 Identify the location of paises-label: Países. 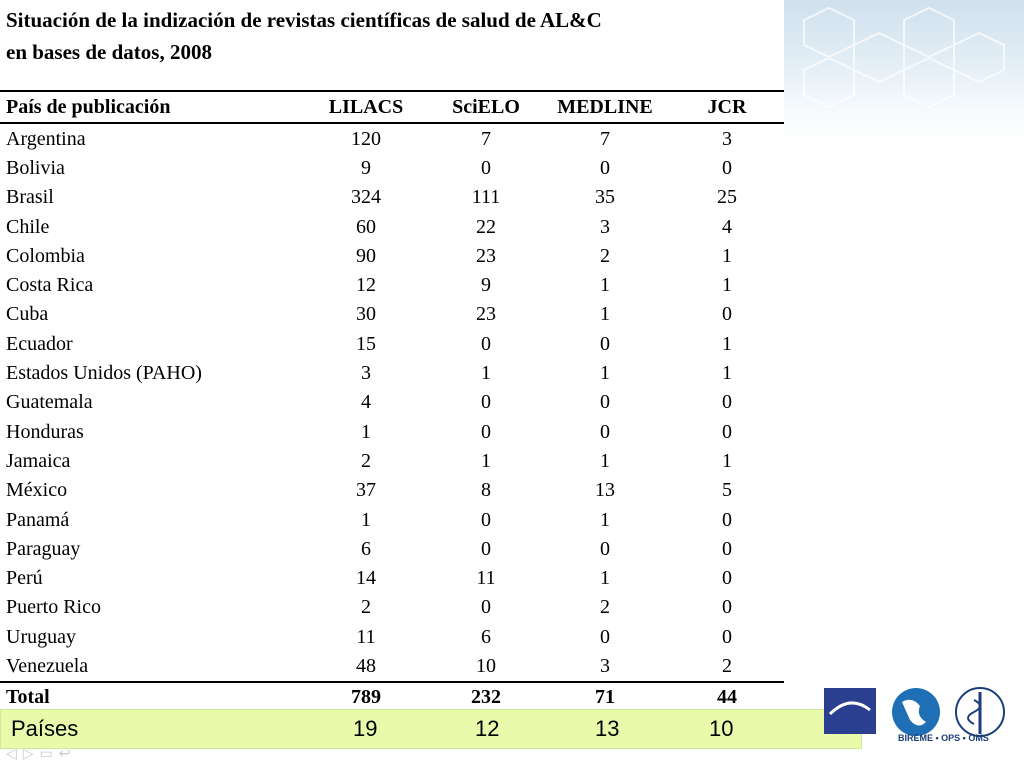
(45, 728).